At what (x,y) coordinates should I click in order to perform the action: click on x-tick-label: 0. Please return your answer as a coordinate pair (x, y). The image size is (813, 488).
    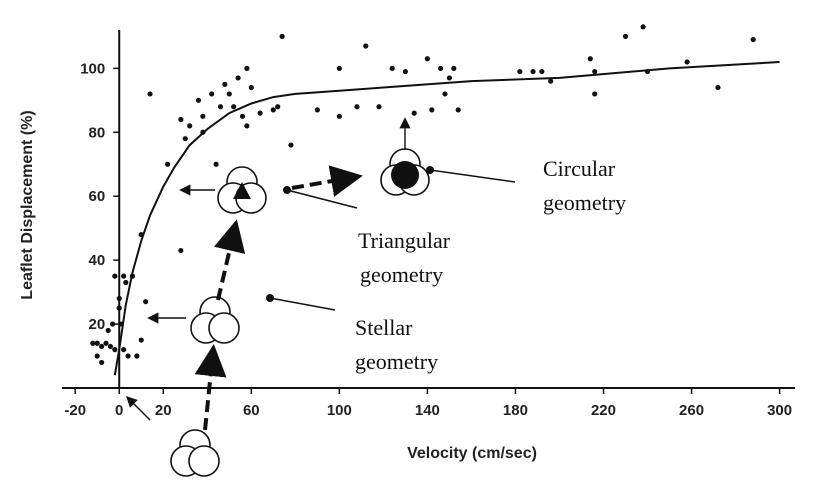
    Looking at the image, I should click on (119, 410).